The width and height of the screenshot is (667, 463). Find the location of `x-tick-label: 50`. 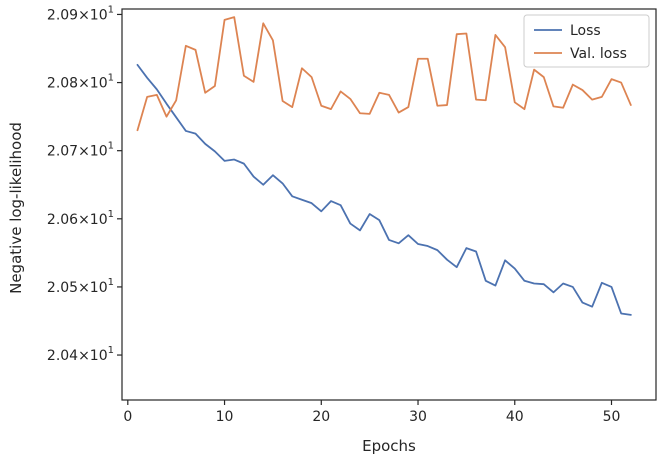

x-tick-label: 50 is located at coordinates (612, 417).